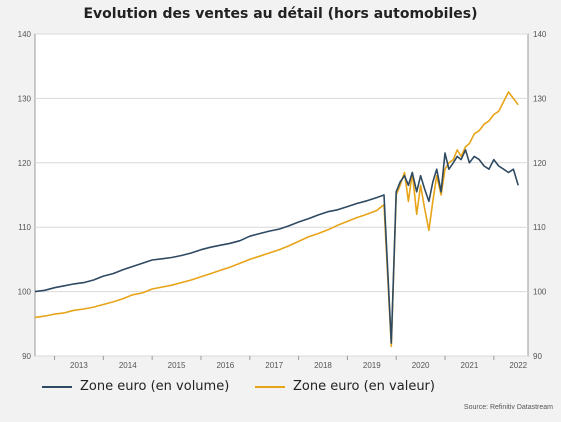 Image resolution: width=561 pixels, height=422 pixels. Describe the element at coordinates (25, 98) in the screenshot. I see `y-tick-label-left: 130` at that location.